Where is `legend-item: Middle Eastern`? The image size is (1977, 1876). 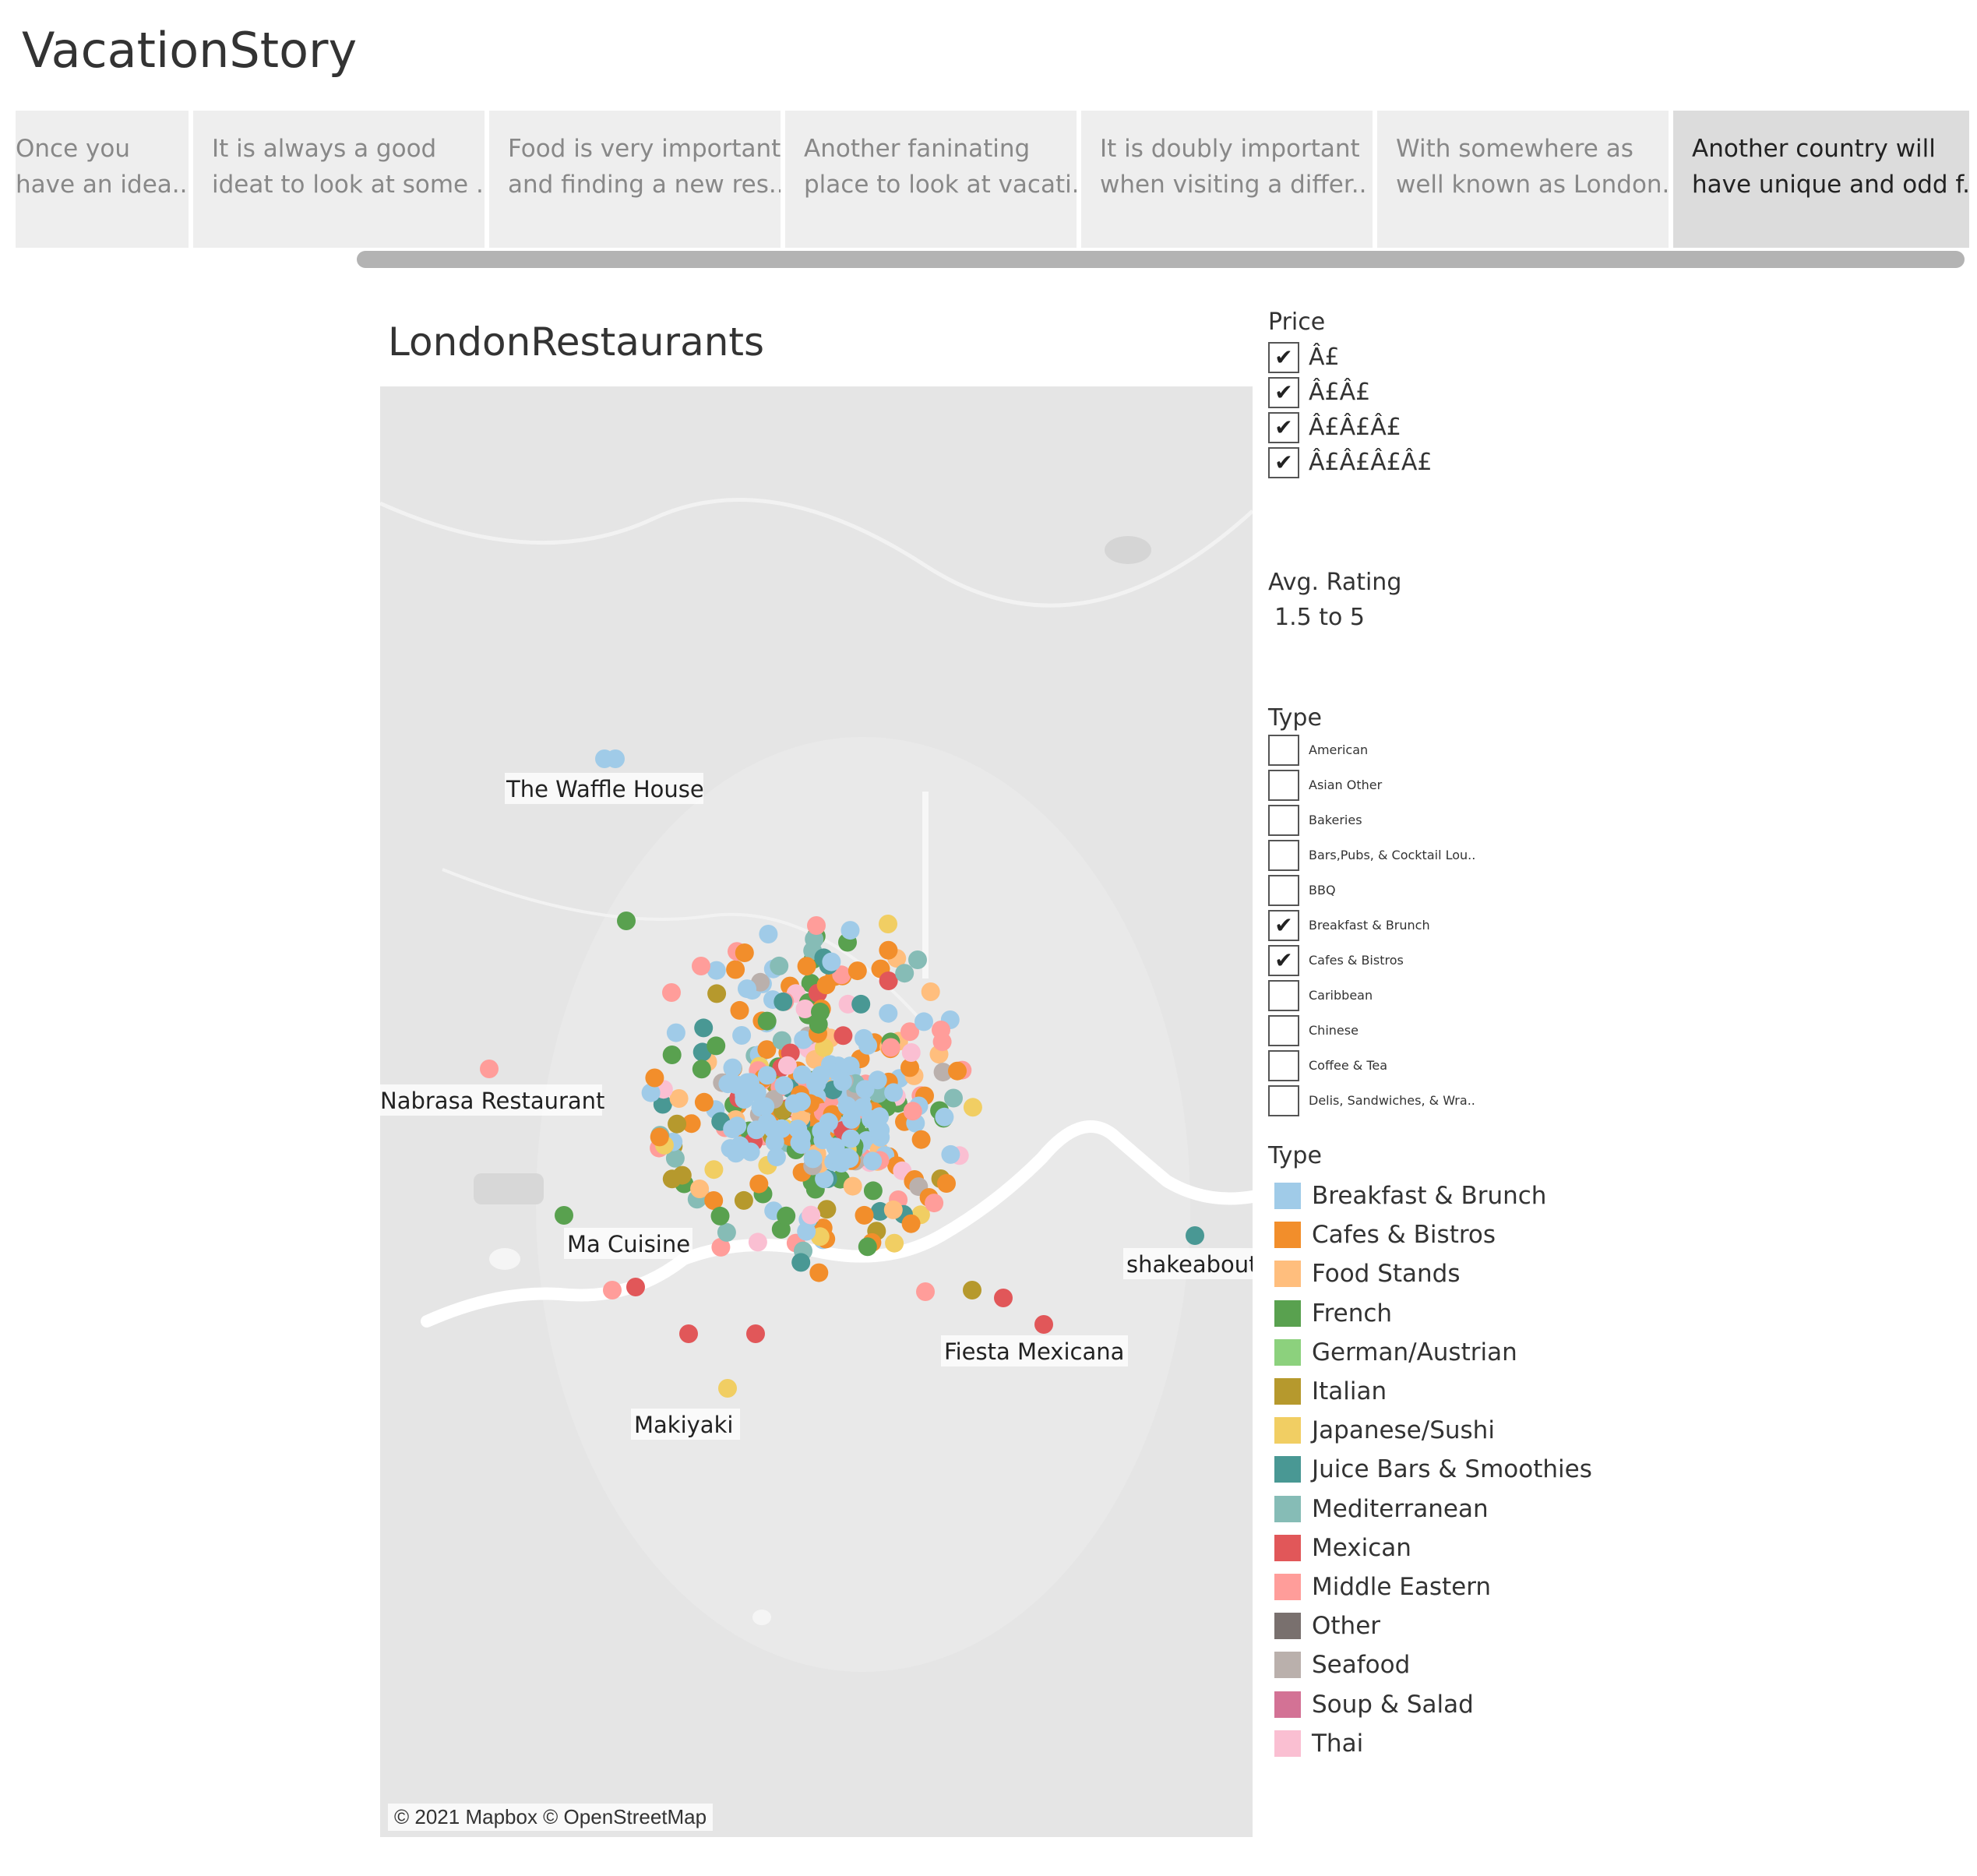
legend-item: Middle Eastern is located at coordinates (1433, 1586).